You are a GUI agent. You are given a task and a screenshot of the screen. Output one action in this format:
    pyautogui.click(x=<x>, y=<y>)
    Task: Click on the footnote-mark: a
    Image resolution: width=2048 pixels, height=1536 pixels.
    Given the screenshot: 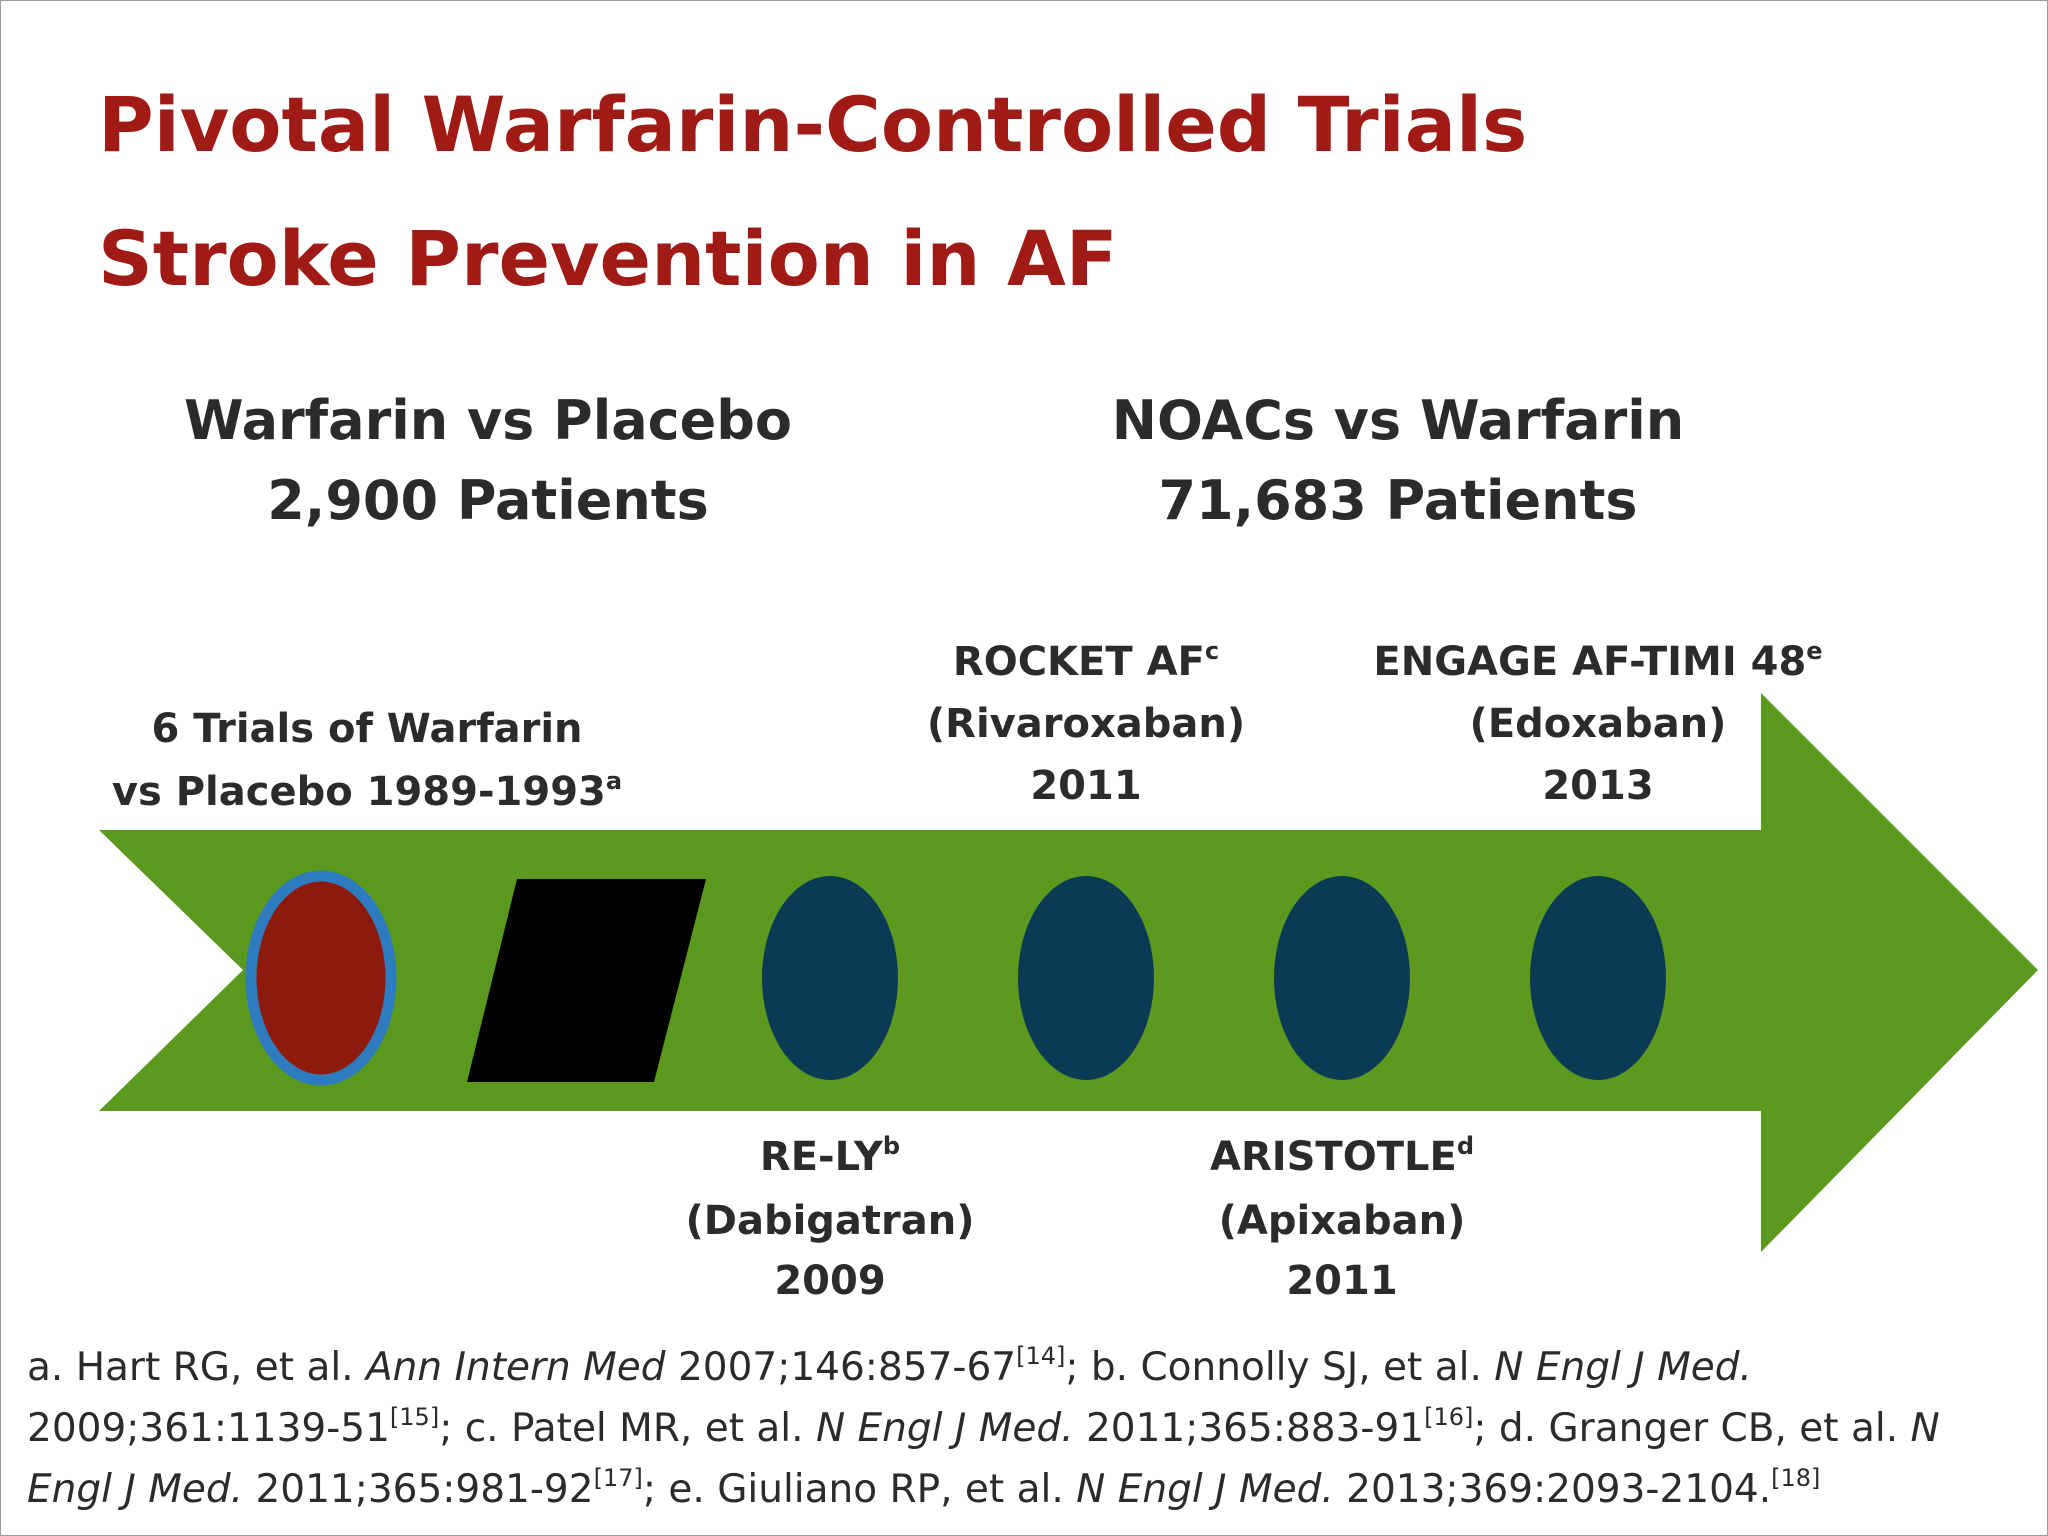 What is the action you would take?
    pyautogui.click(x=614, y=781)
    